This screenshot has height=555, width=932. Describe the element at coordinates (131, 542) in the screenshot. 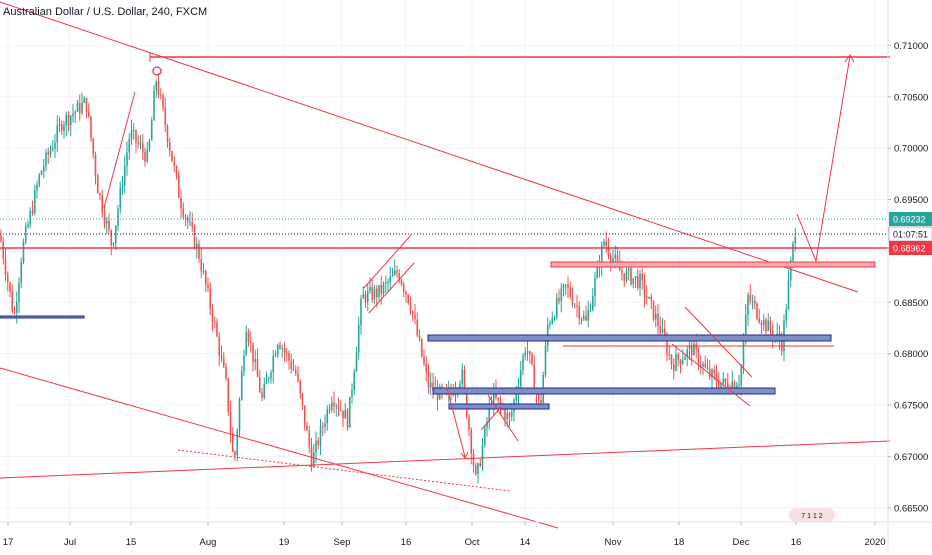

I see `x-tick-label: 15` at that location.